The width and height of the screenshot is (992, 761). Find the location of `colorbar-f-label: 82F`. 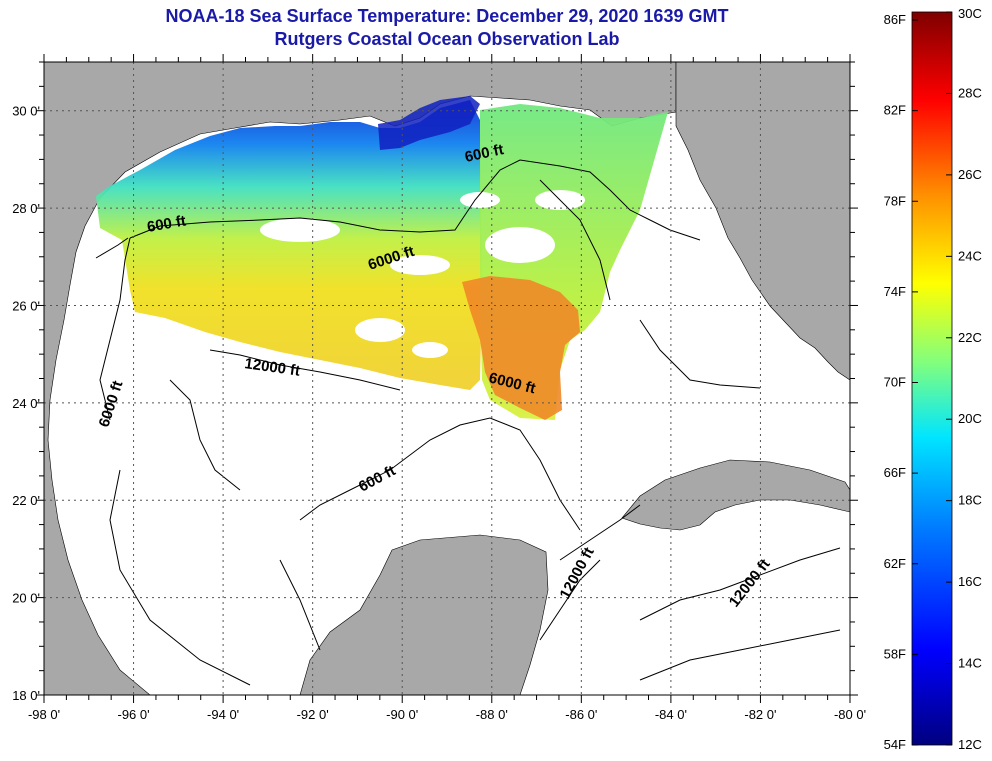

colorbar-f-label: 82F is located at coordinates (895, 110).